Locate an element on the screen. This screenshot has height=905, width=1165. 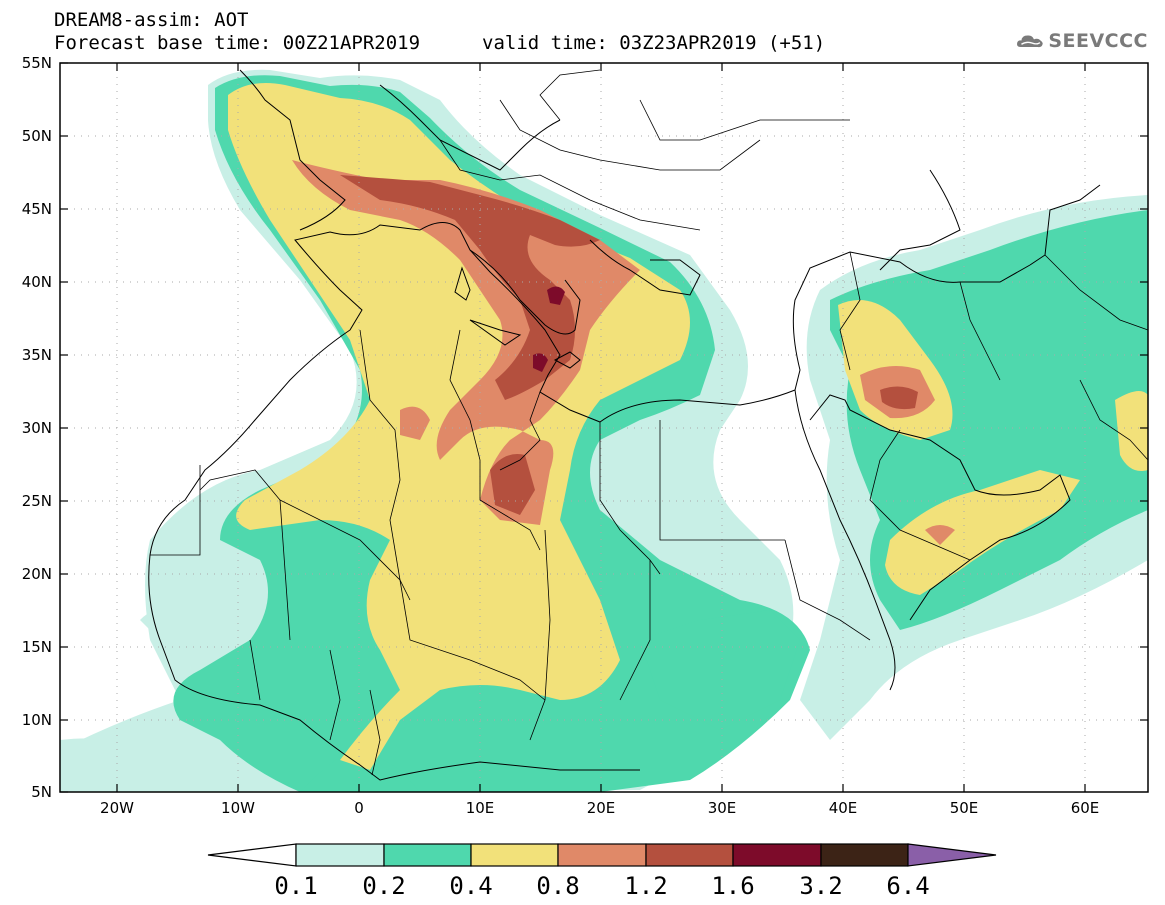
colorbar-label: 0.8 is located at coordinates (557, 886).